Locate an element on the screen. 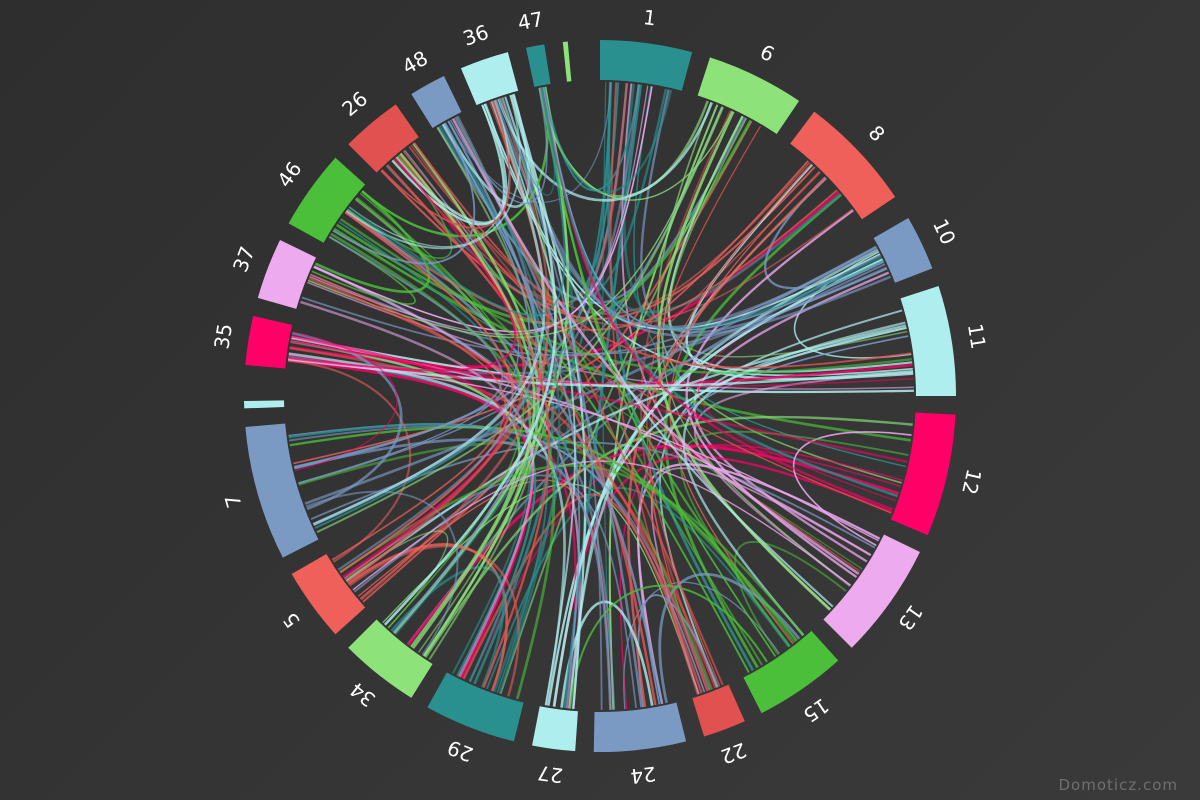 This screenshot has width=1200, height=800. watermark-text: Domoticz.com is located at coordinates (1118, 785).